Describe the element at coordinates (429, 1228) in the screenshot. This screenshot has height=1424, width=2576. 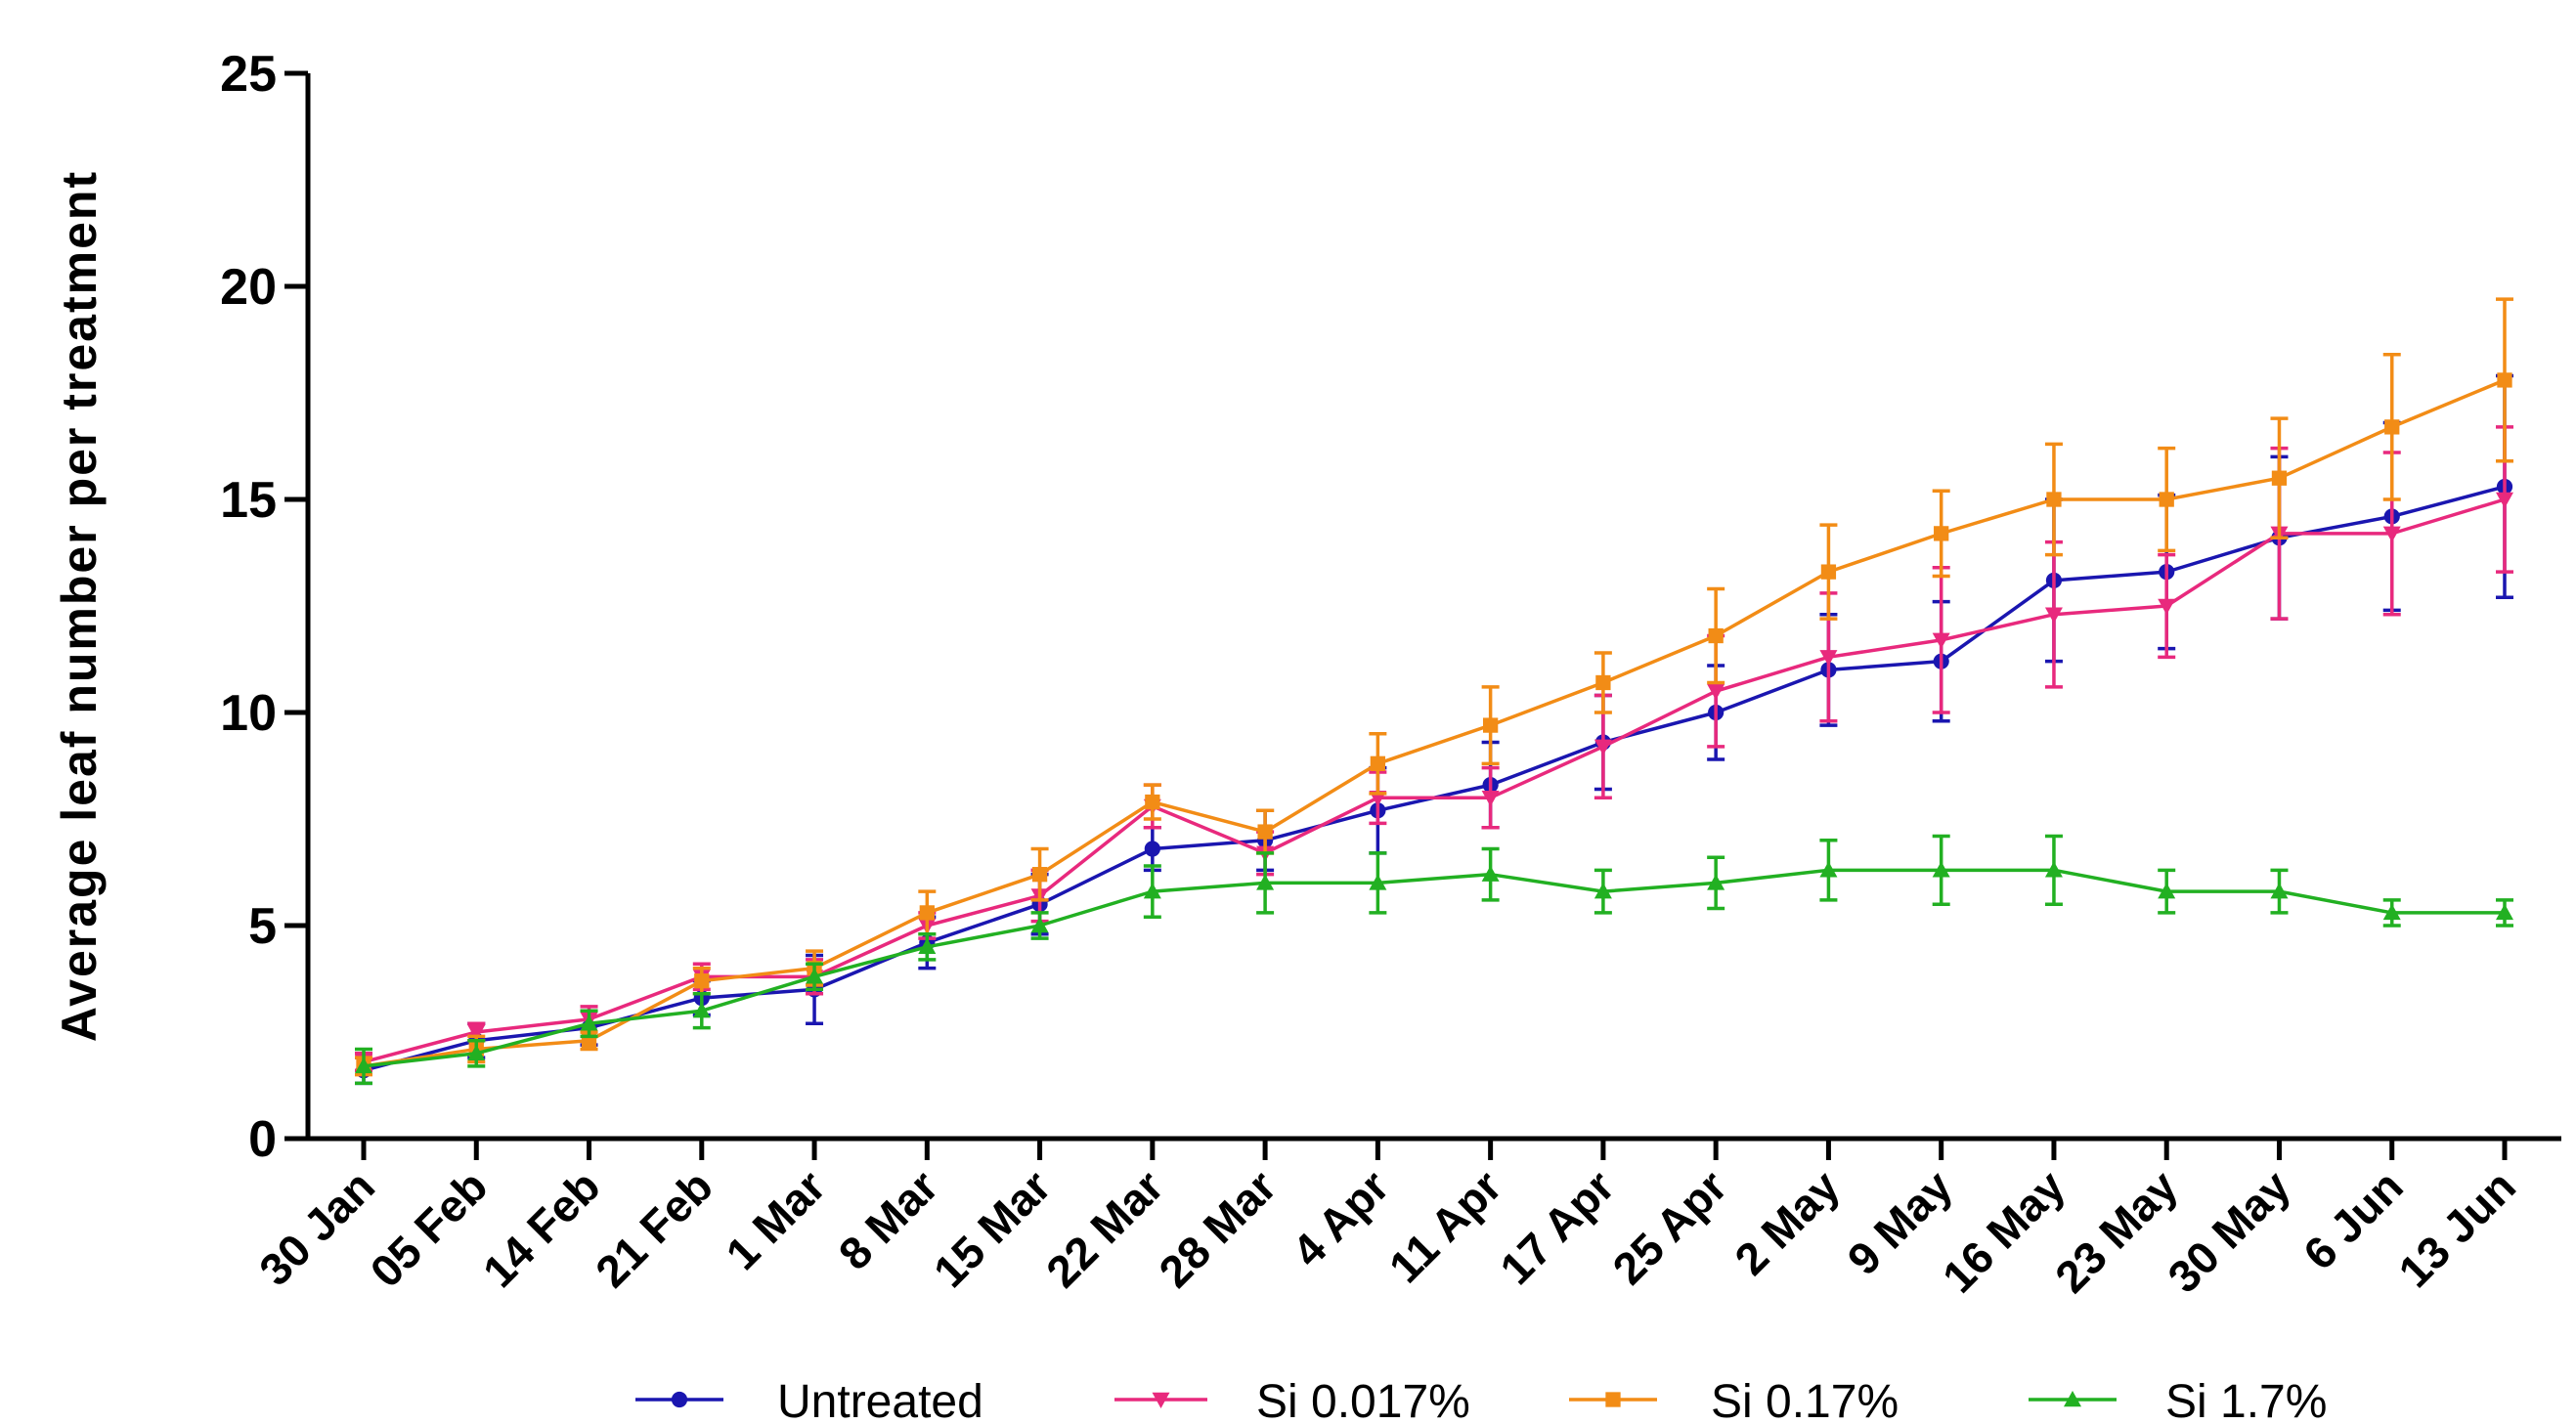
I see `x-tick-label: 05 Feb` at that location.